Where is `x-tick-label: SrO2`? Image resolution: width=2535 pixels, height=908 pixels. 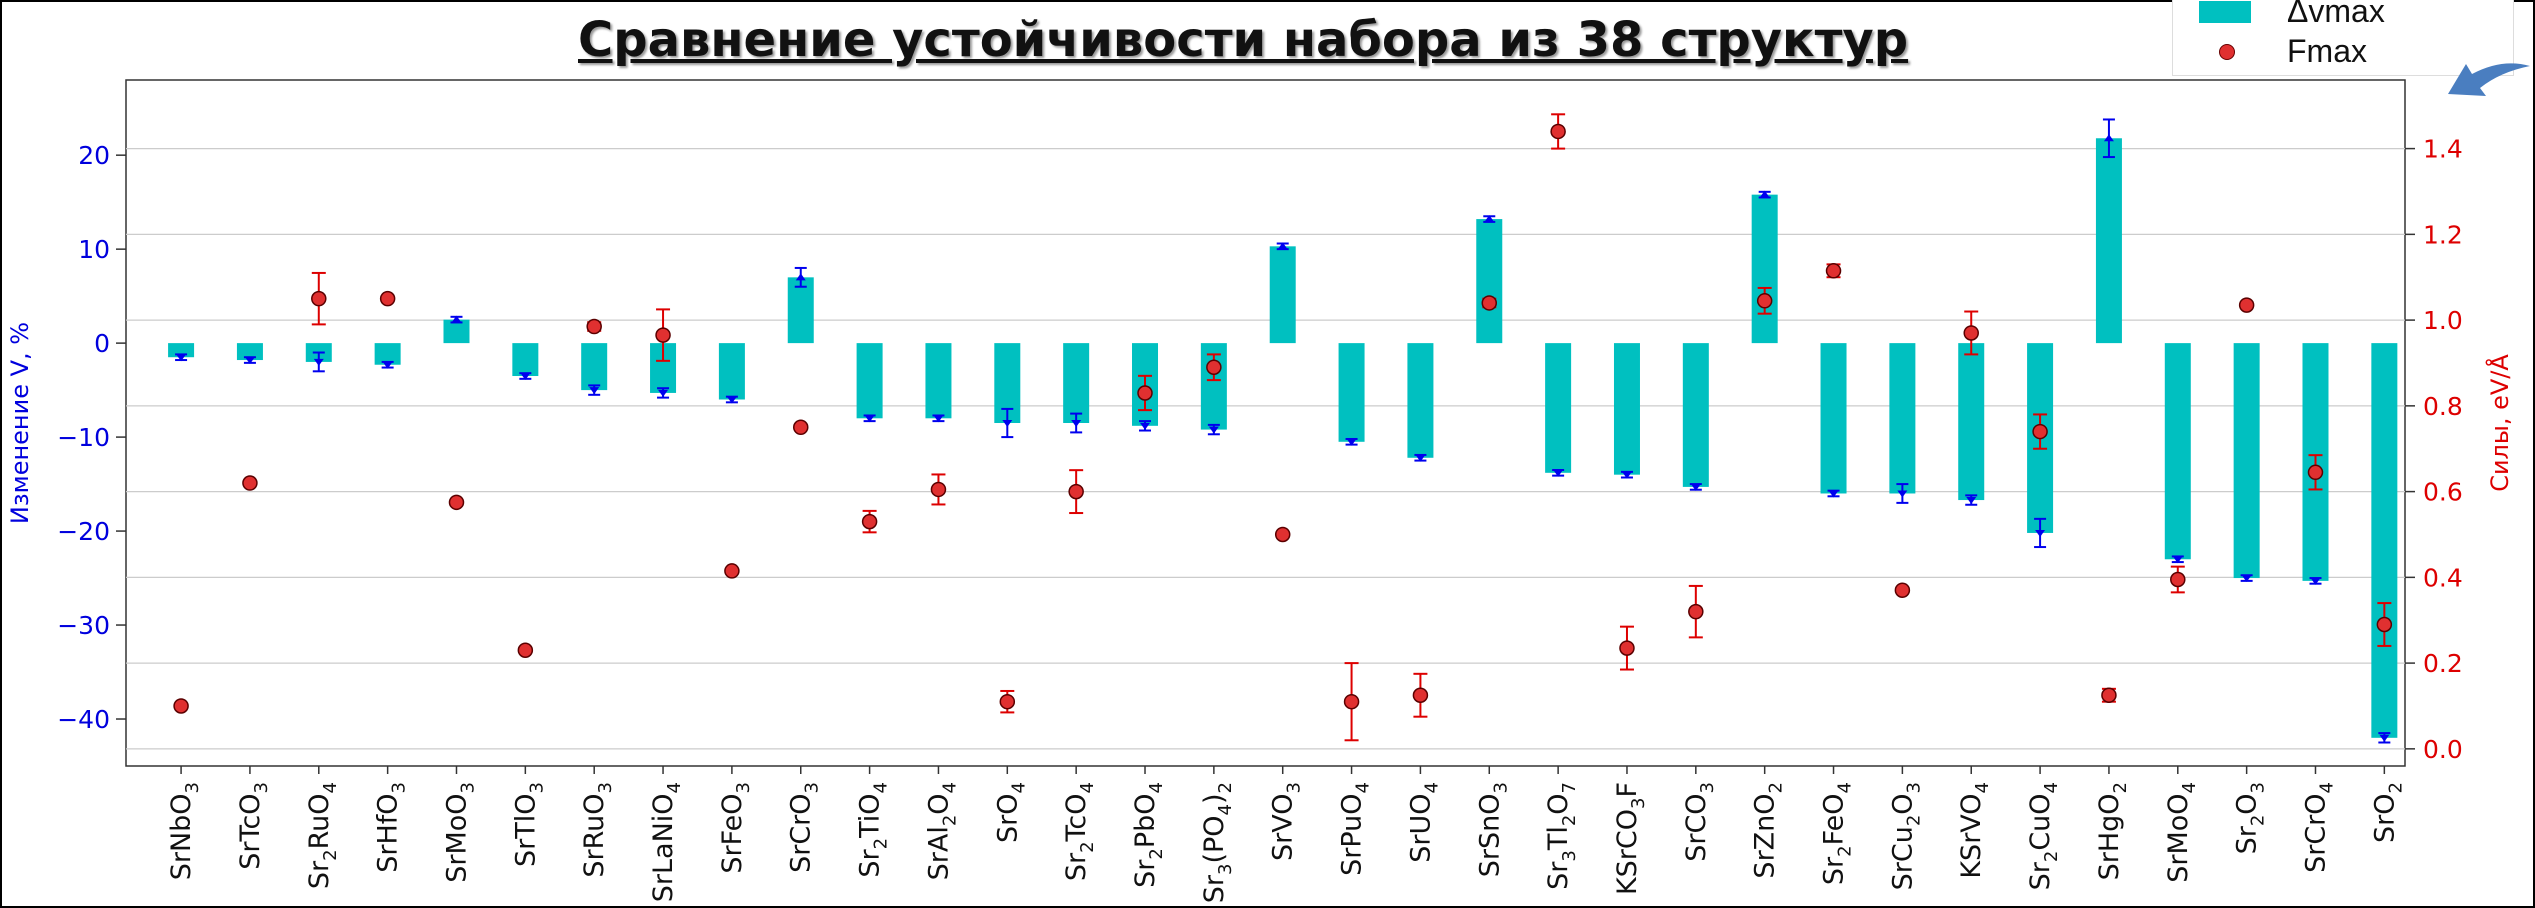 x-tick-label: SrO2 is located at coordinates (2387, 812).